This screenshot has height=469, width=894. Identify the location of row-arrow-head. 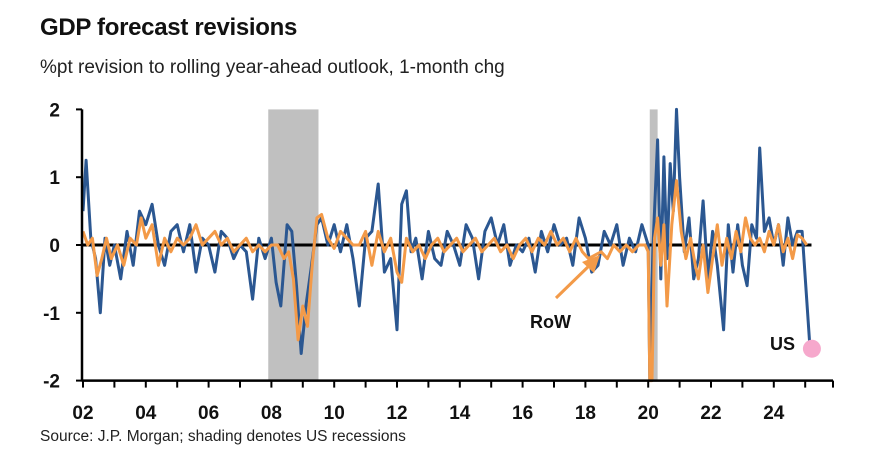
(591, 264).